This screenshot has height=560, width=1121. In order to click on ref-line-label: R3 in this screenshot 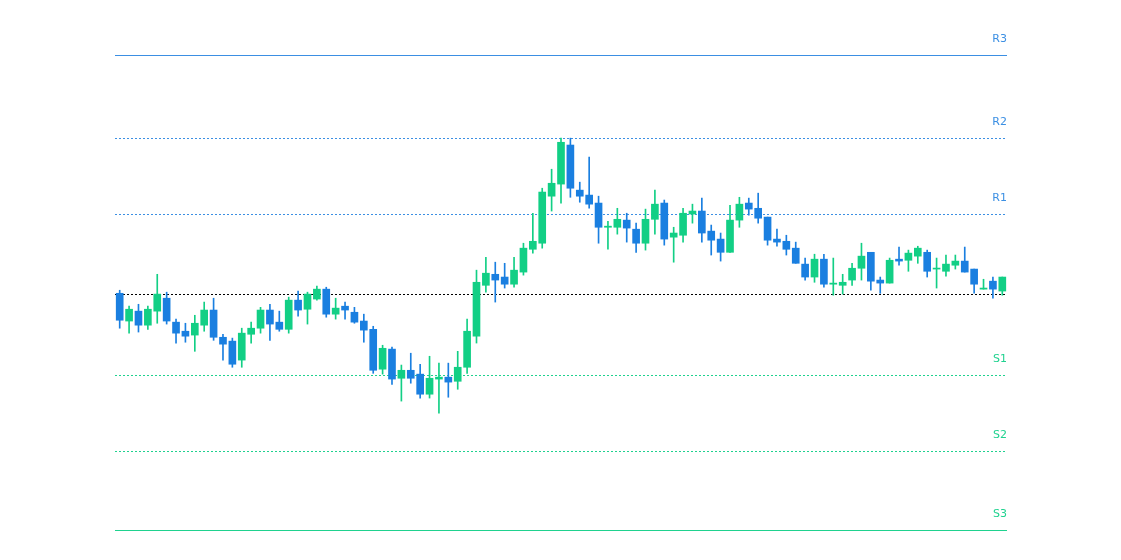, I will do `click(999, 38)`.